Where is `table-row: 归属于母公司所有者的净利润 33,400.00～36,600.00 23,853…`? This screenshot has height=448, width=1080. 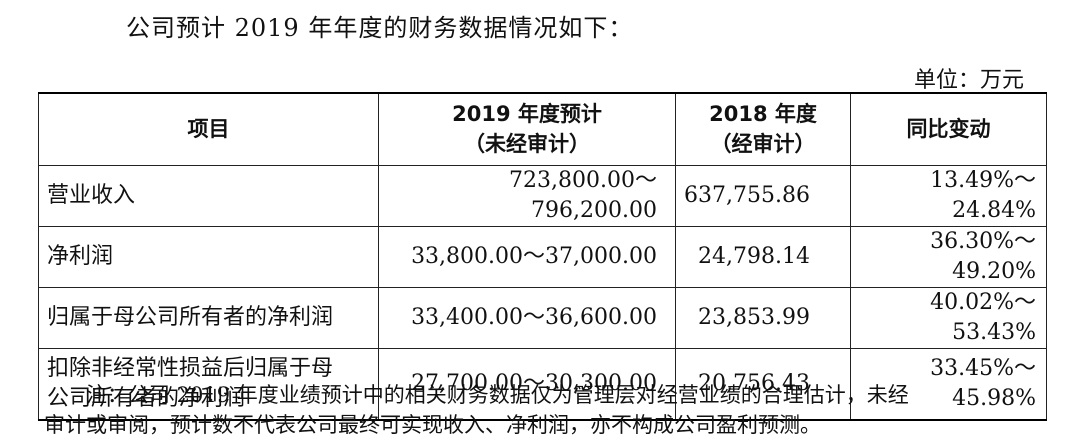
table-row: 归属于母公司所有者的净利润 33,400.00～36,600.00 23,853… is located at coordinates (542, 317).